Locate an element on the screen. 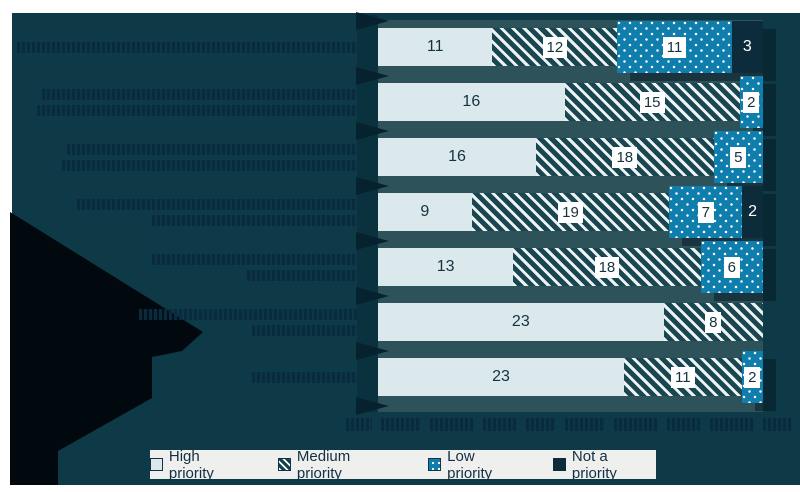  bar-segment-high: 13 is located at coordinates (446, 267).